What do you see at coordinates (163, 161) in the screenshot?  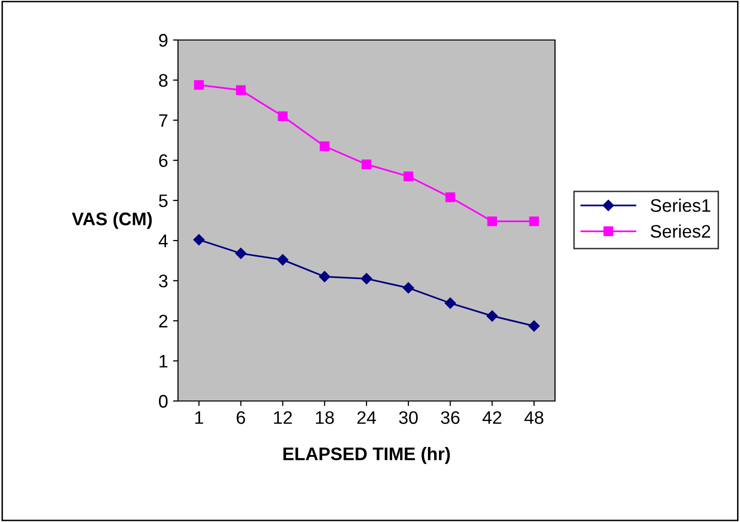 I see `y-tick-label: 6` at bounding box center [163, 161].